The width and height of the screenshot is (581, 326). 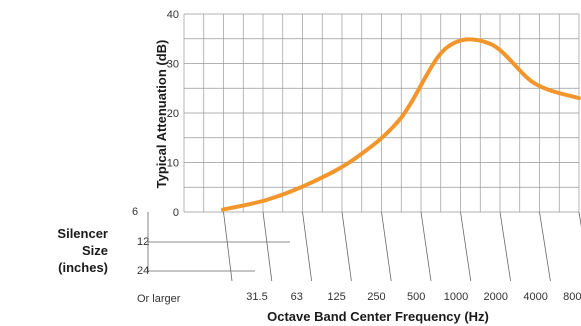 What do you see at coordinates (135, 212) in the screenshot?
I see `size-label-6: 6` at bounding box center [135, 212].